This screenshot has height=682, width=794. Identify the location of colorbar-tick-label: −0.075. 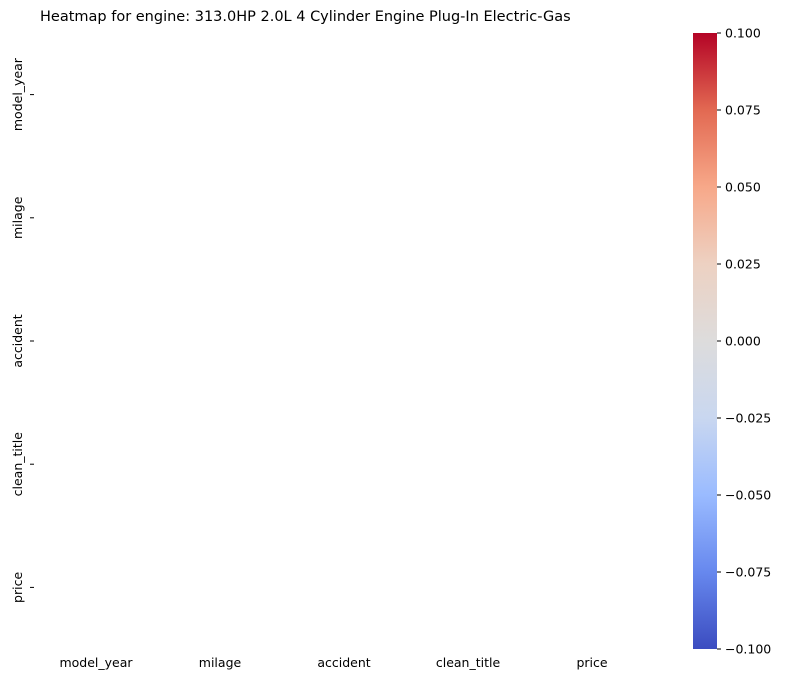
(748, 572).